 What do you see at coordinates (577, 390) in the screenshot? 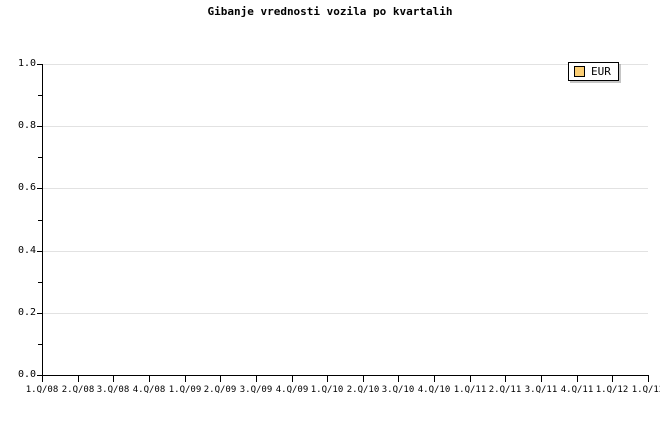
I see `x-axis-tick-label: 4.Q/11` at bounding box center [577, 390].